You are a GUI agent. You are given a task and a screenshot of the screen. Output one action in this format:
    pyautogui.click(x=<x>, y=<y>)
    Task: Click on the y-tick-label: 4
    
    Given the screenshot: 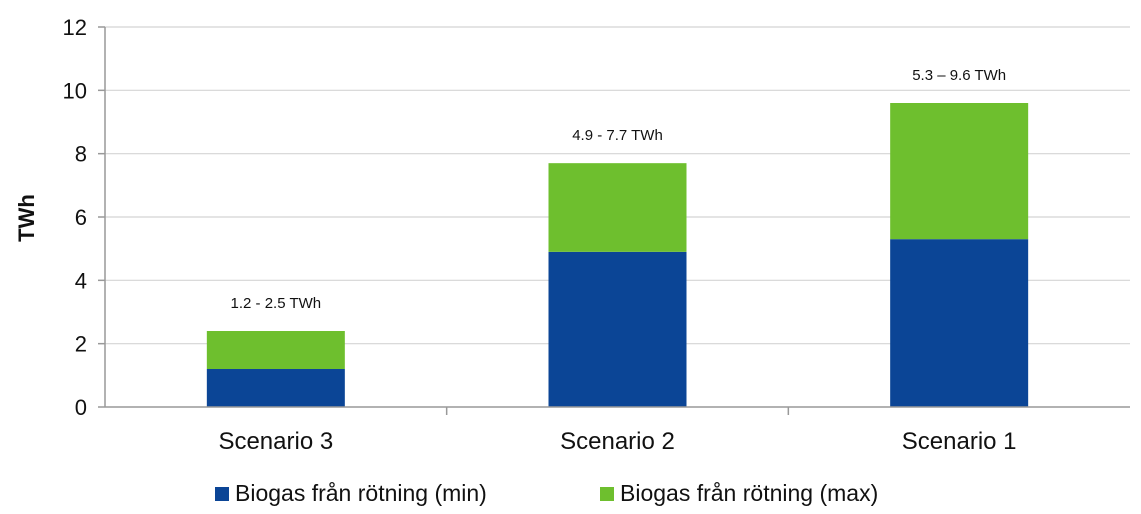 What is the action you would take?
    pyautogui.click(x=81, y=280)
    